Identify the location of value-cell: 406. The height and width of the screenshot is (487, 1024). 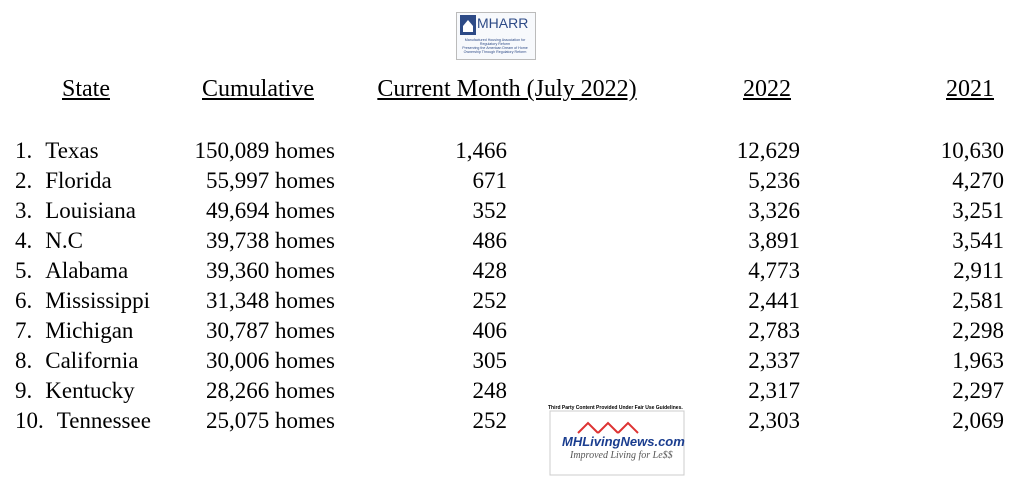
(490, 330).